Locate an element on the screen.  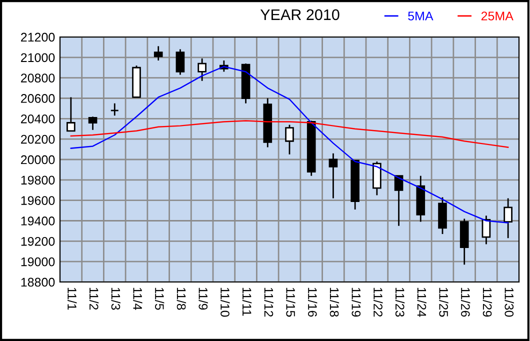
line-series is located at coordinates (289, 134).